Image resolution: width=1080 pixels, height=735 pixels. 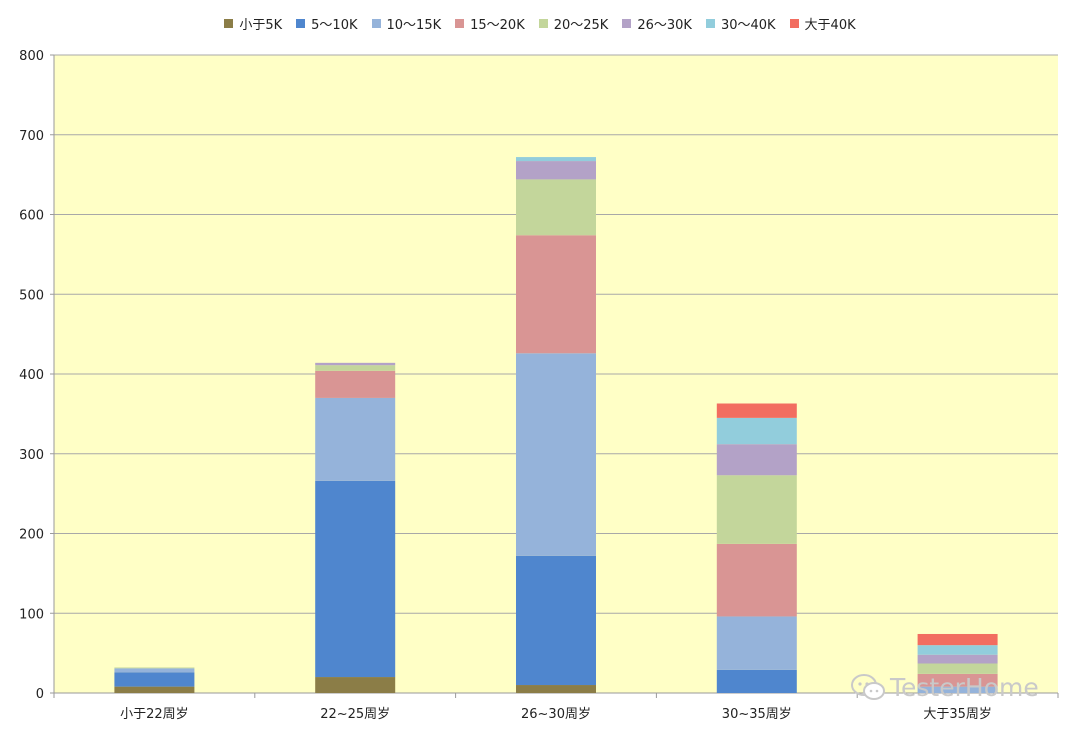 What do you see at coordinates (31, 375) in the screenshot?
I see `y-tick-label: 400` at bounding box center [31, 375].